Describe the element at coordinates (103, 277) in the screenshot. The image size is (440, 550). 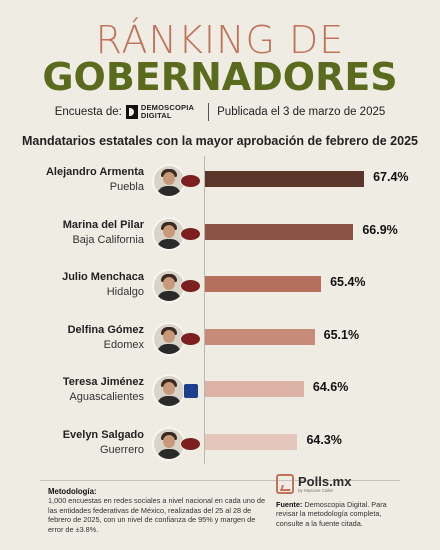
I see `governor-name: Julio Menchaca` at that location.